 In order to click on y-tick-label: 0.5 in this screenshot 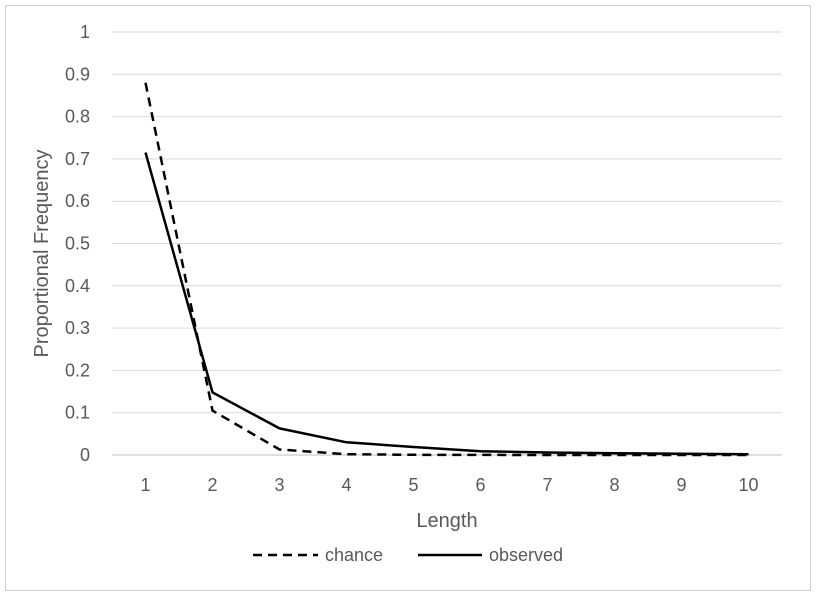, I will do `click(77, 244)`.